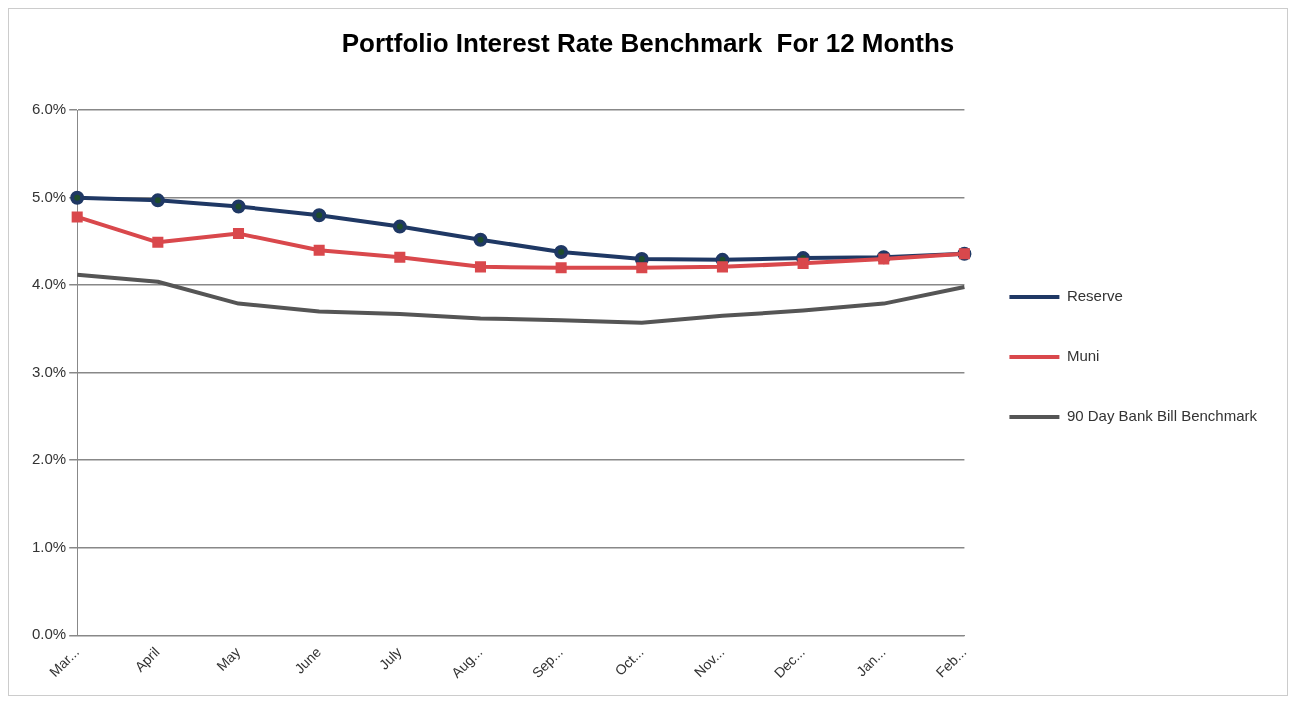 The width and height of the screenshot is (1296, 704). Describe the element at coordinates (390, 658) in the screenshot. I see `x-tick-label: July` at that location.